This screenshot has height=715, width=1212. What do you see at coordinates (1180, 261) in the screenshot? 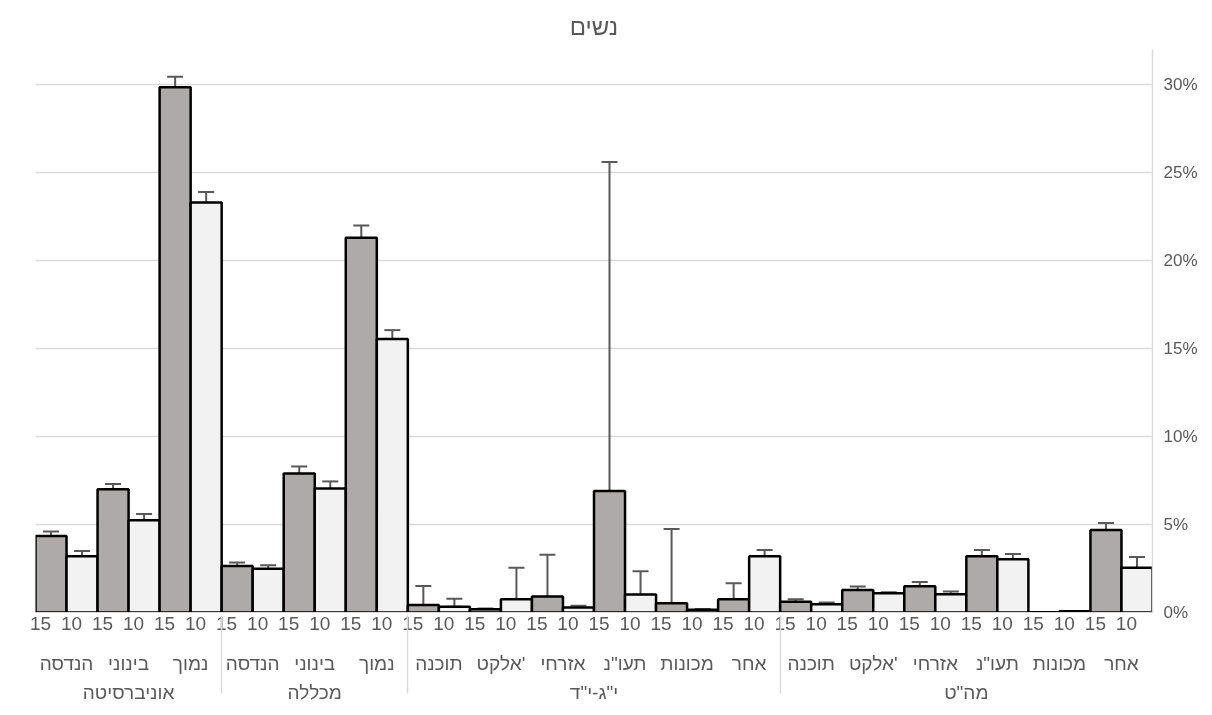
I see `y-tick-label: 20%` at bounding box center [1180, 261].